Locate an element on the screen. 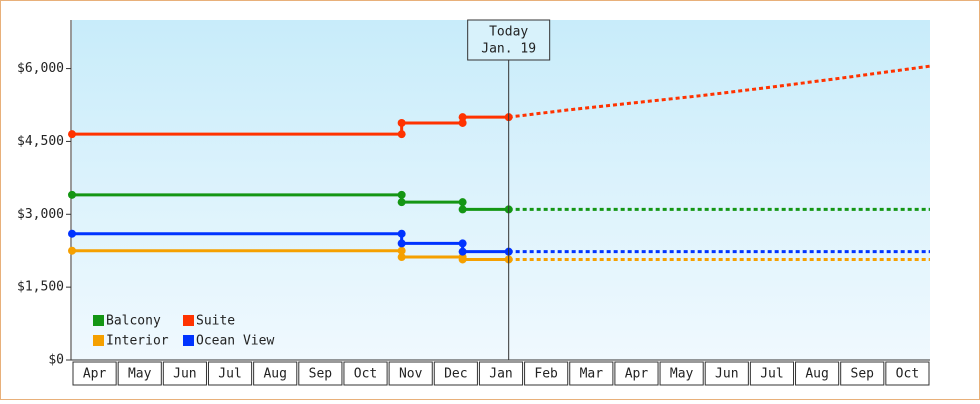 The width and height of the screenshot is (980, 404). legend-label: Balcony is located at coordinates (133, 321).